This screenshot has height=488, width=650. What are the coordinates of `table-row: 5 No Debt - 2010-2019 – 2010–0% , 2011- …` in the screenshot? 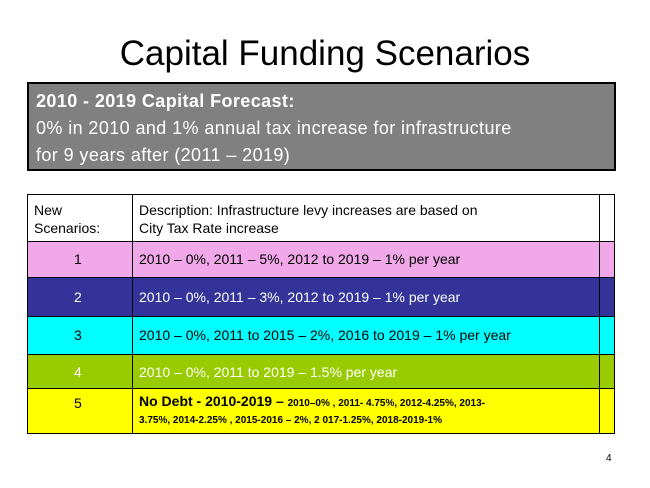 It's located at (321, 411).